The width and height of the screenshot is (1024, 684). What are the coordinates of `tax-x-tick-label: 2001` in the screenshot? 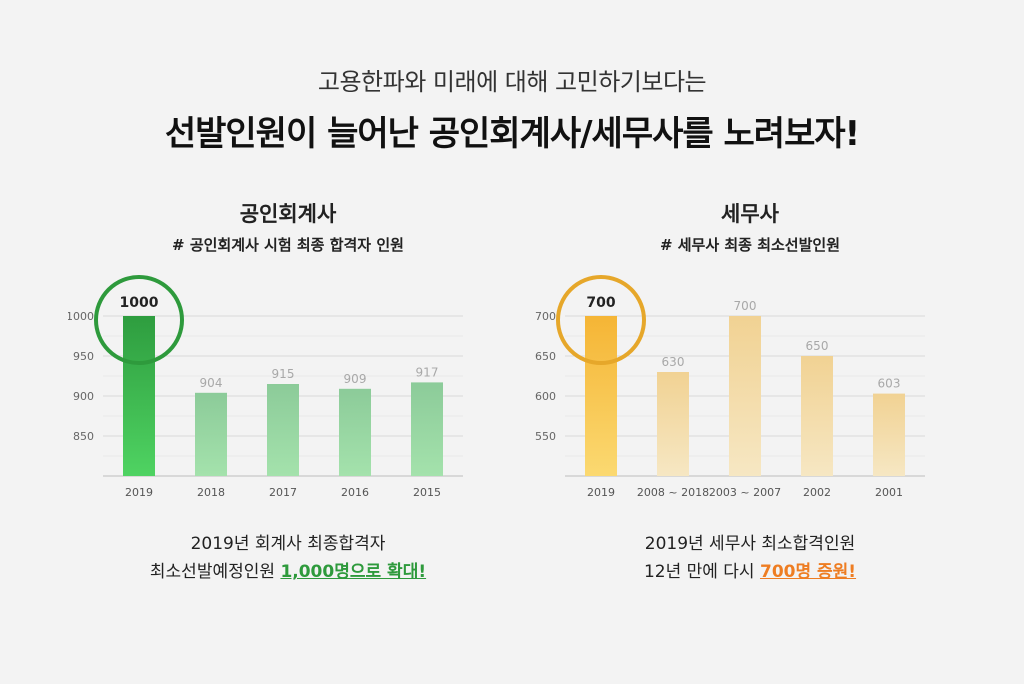 It's located at (889, 492).